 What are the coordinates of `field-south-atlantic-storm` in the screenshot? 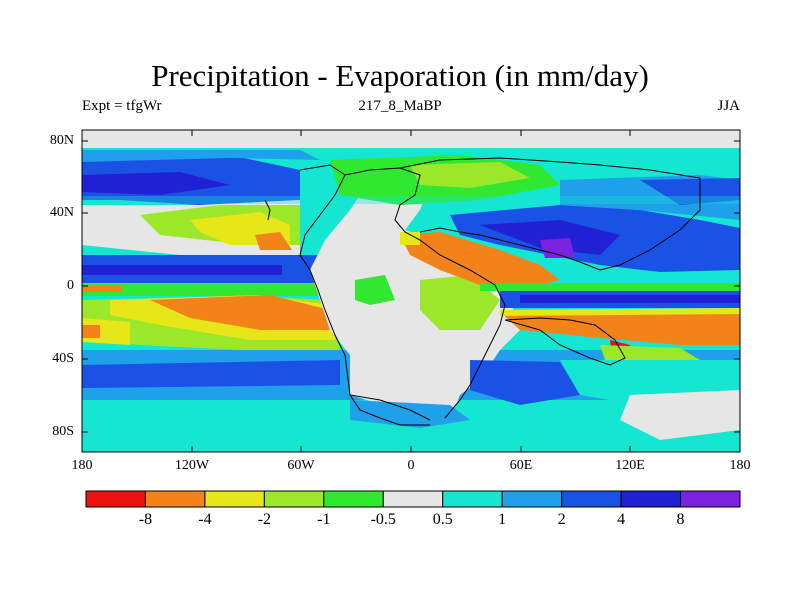 It's located at (410, 414).